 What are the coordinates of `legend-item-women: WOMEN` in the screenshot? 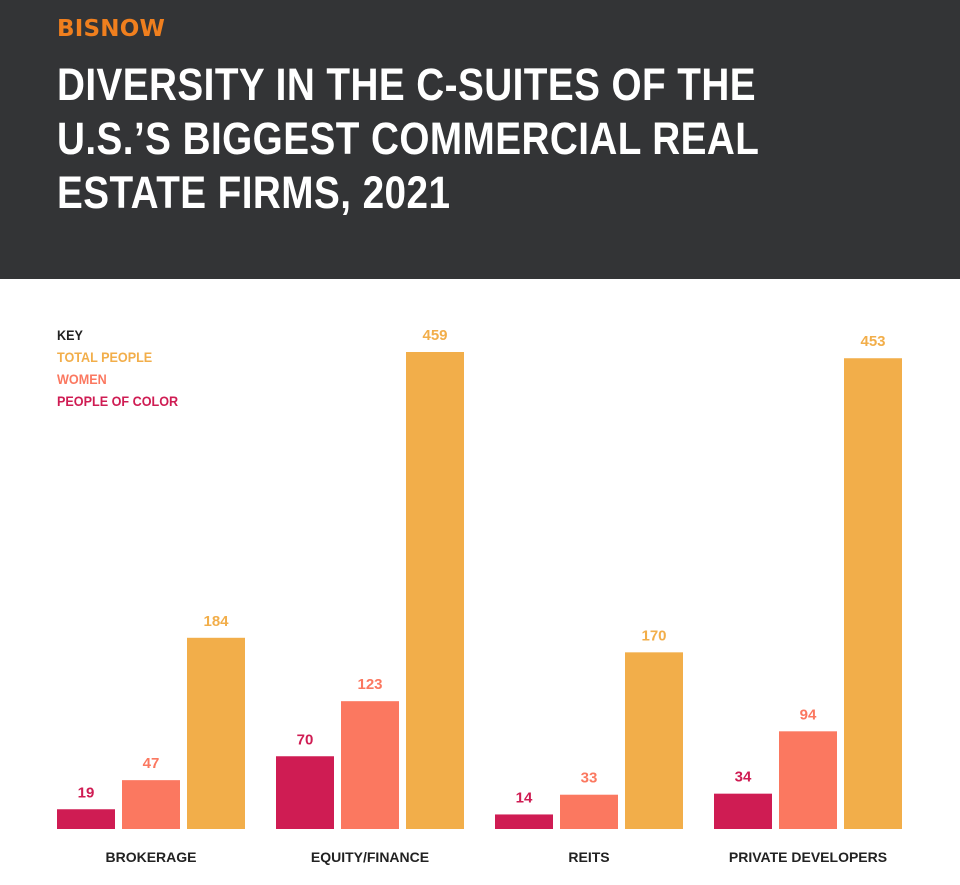 It's located at (82, 379).